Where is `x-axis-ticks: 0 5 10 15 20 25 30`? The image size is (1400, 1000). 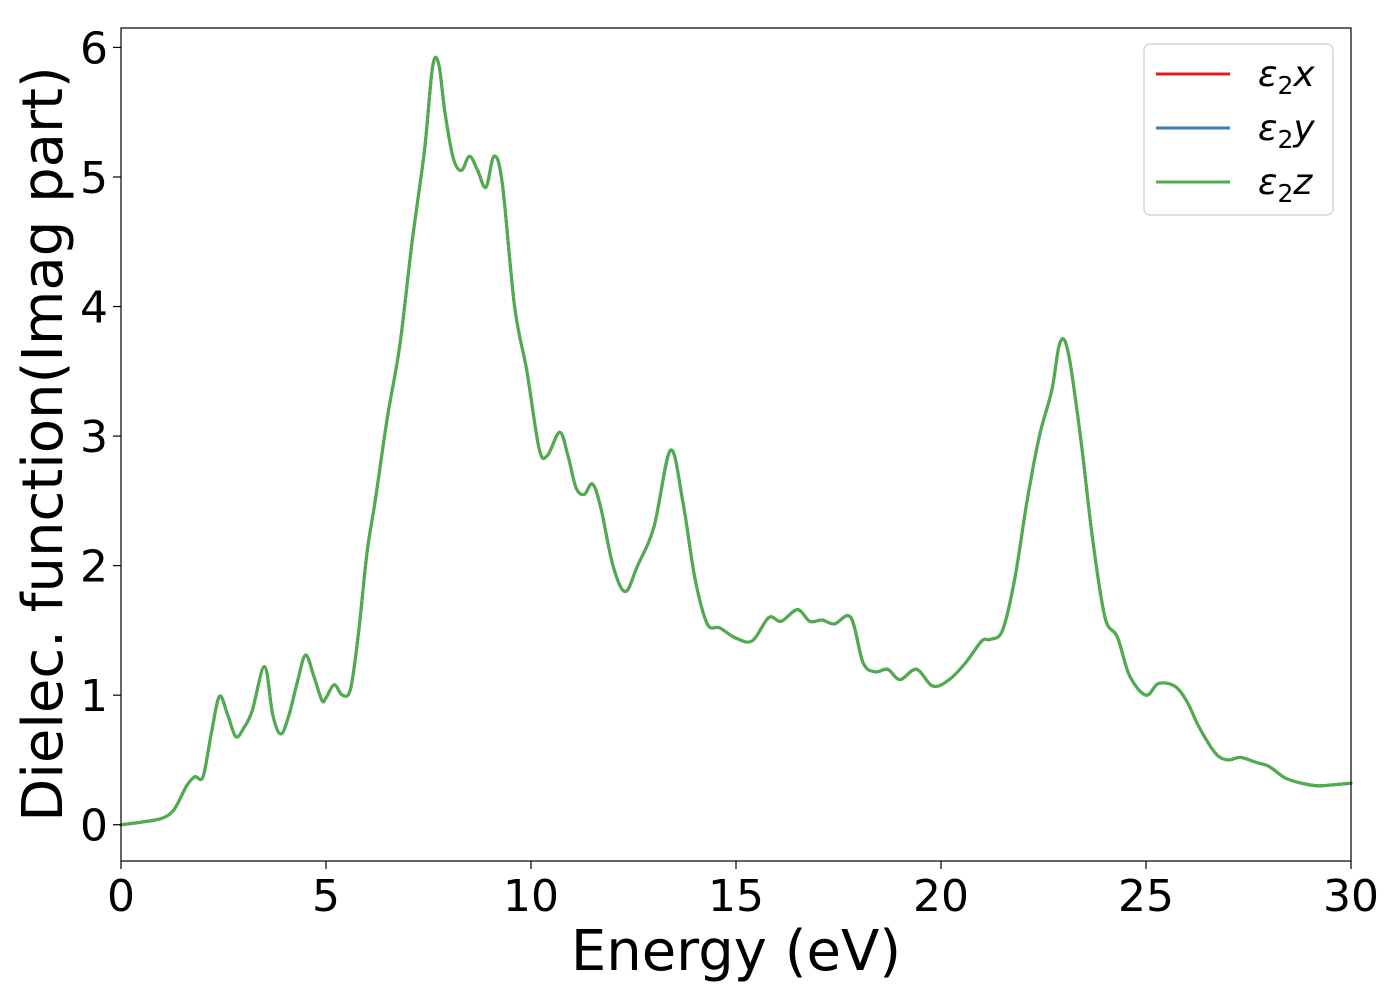
x-axis-ticks: 0 5 10 15 20 25 30 is located at coordinates (743, 891).